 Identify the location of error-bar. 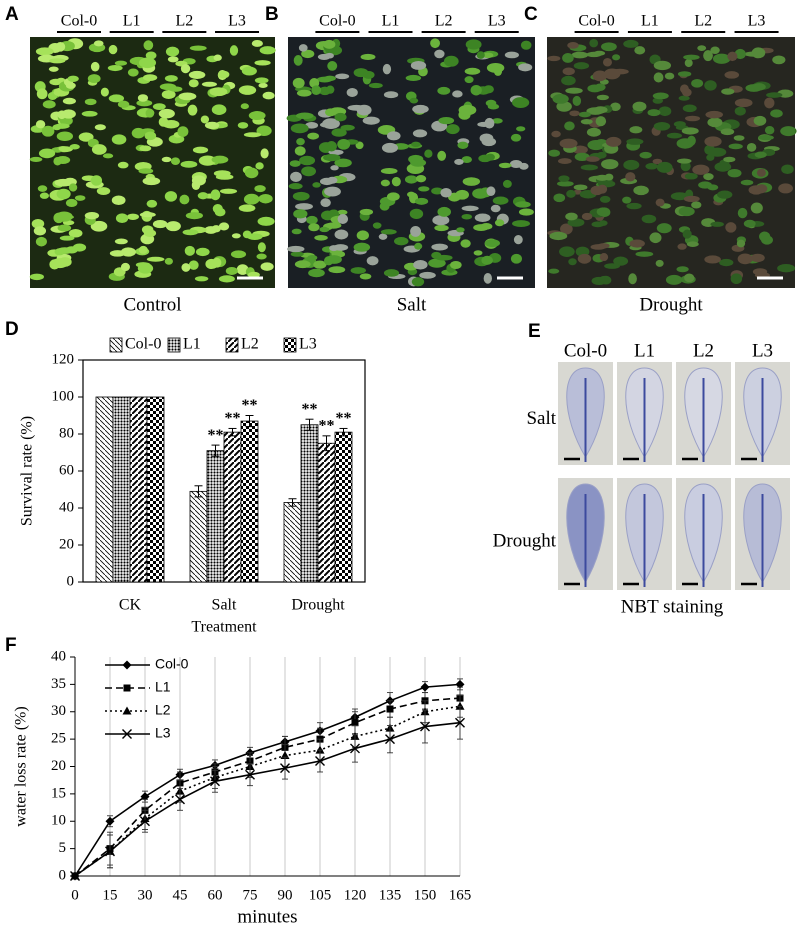
(249, 421).